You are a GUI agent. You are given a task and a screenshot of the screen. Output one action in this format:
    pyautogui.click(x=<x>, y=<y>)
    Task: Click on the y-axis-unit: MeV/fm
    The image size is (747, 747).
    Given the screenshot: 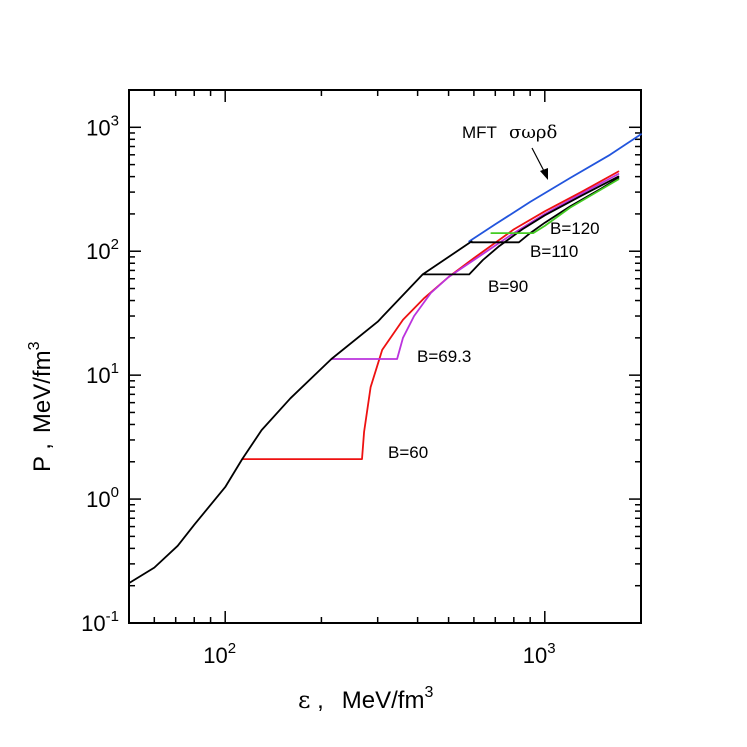 What is the action you would take?
    pyautogui.click(x=42, y=391)
    